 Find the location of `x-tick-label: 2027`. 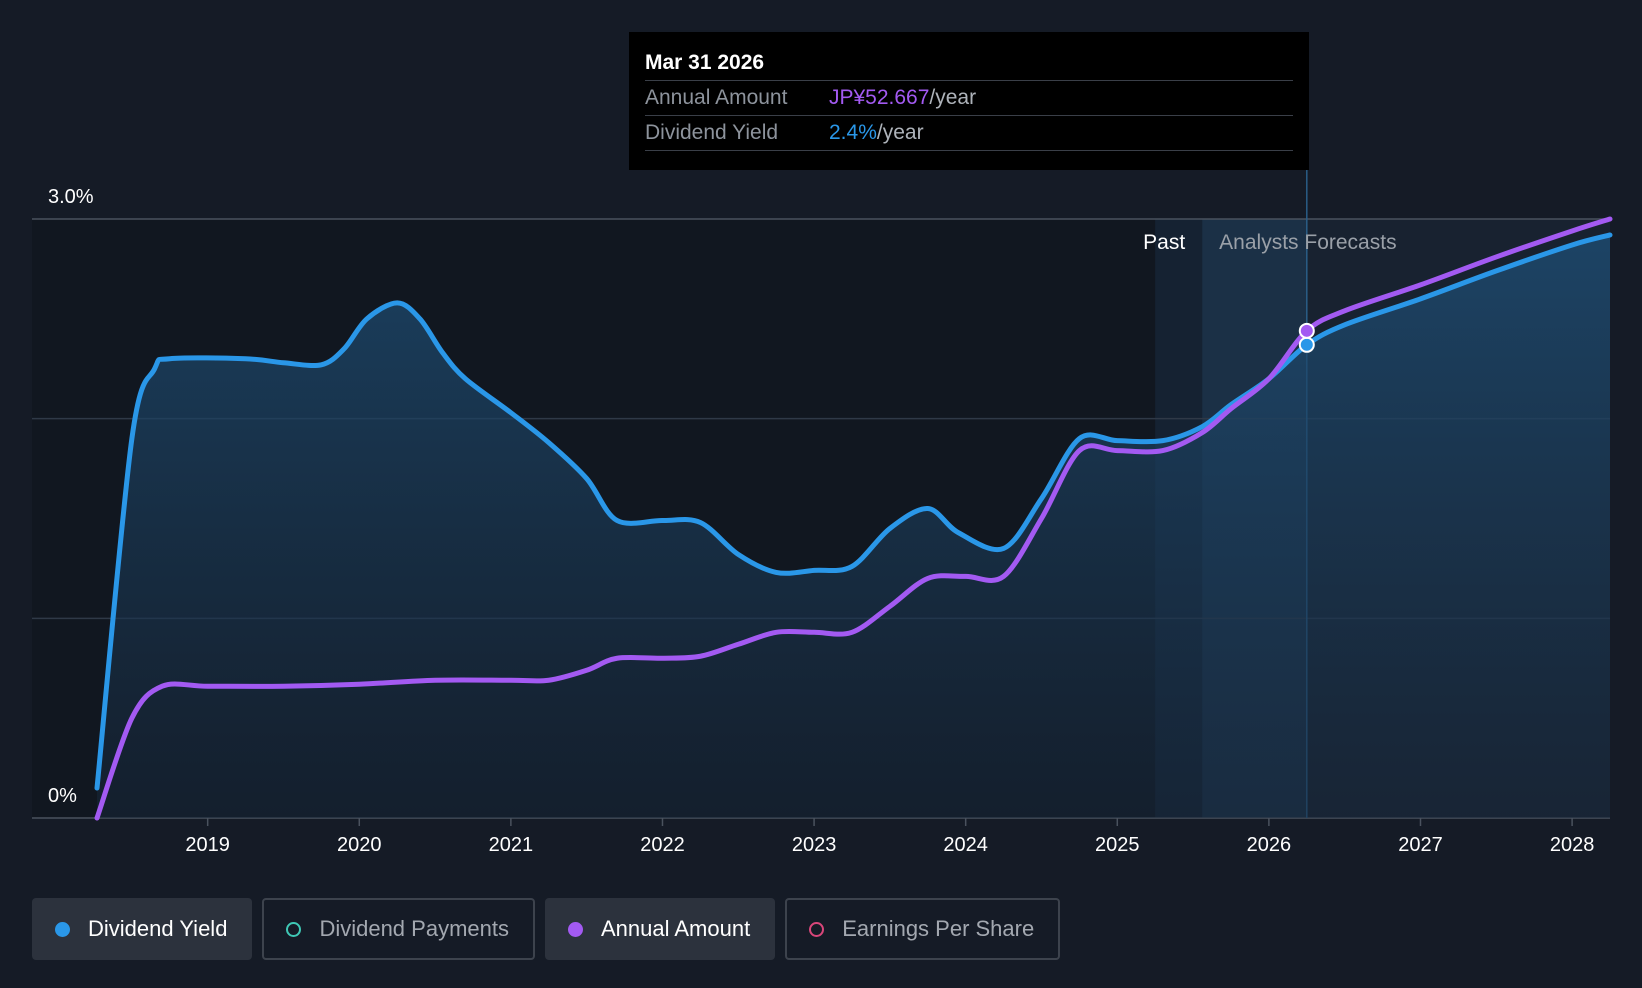

x-tick-label: 2027 is located at coordinates (1420, 845).